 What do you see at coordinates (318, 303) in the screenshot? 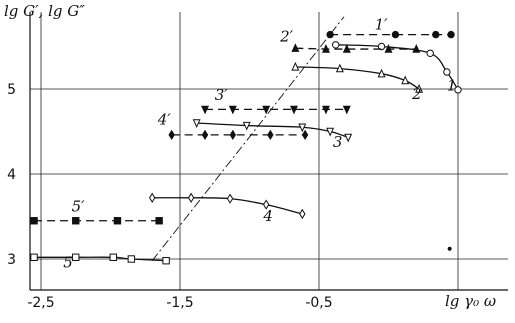
I see `x-tick-label: -0,5` at bounding box center [318, 303].